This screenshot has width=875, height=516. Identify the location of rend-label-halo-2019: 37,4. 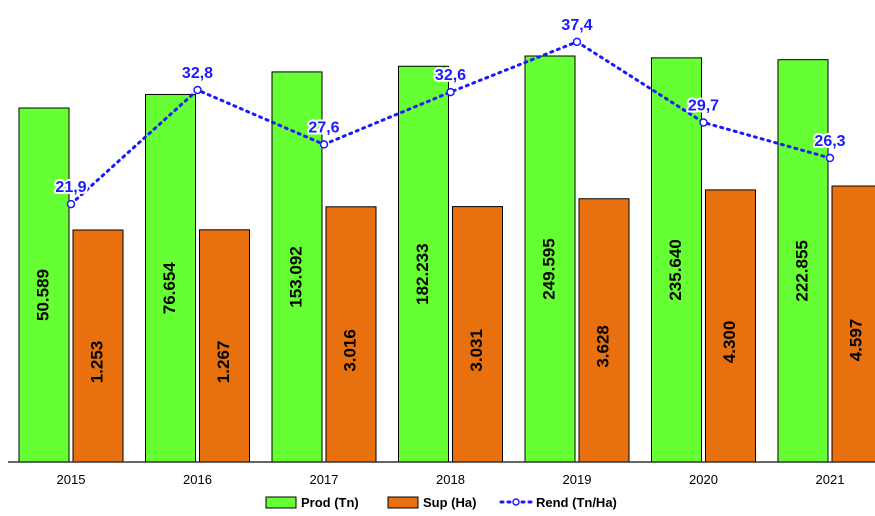
(576, 25).